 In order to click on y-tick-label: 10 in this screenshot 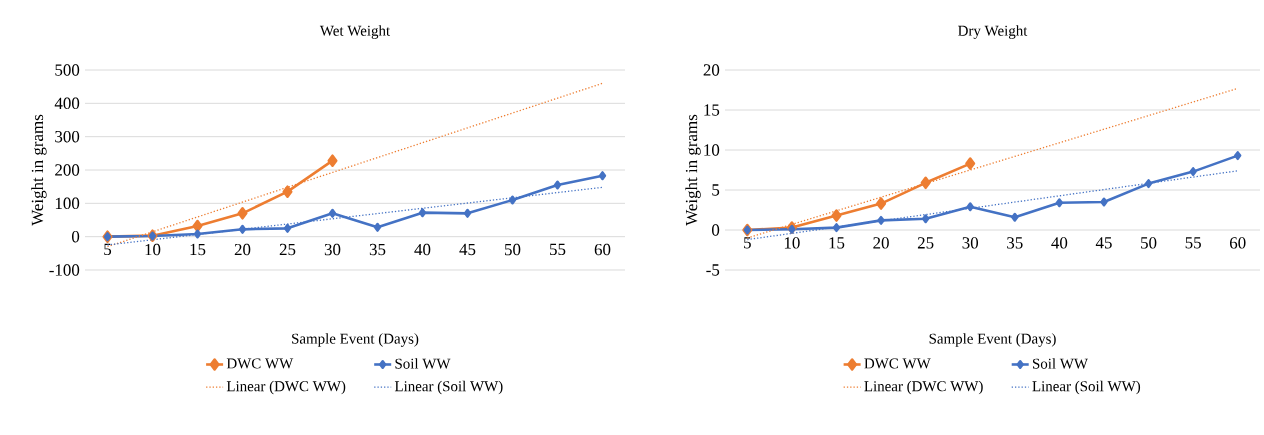, I will do `click(712, 150)`.